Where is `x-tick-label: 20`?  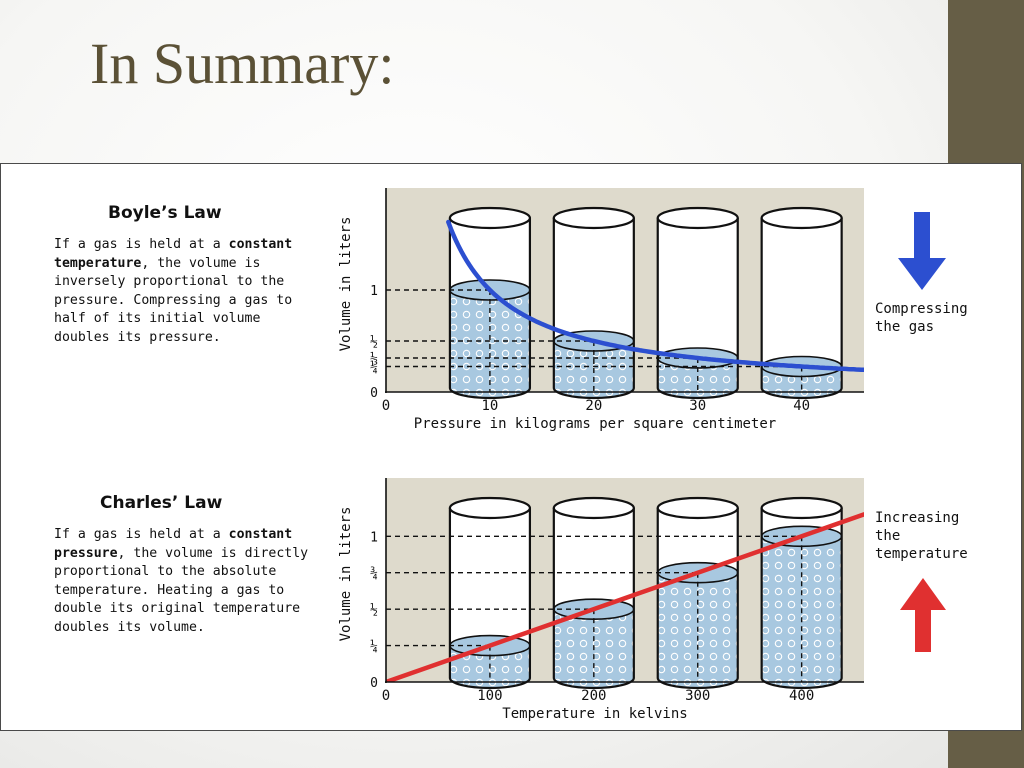 x-tick-label: 20 is located at coordinates (593, 406).